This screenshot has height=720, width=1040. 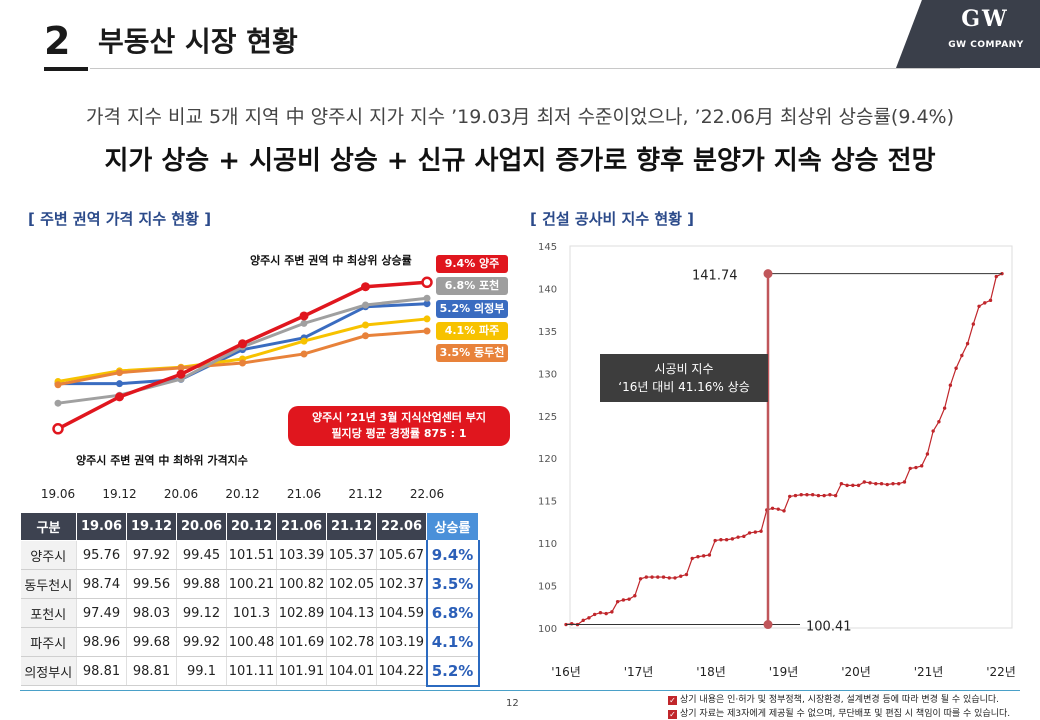 I want to click on cost-annotation-line2: ‘16년 대비 41.16% 상승, so click(x=684, y=387).